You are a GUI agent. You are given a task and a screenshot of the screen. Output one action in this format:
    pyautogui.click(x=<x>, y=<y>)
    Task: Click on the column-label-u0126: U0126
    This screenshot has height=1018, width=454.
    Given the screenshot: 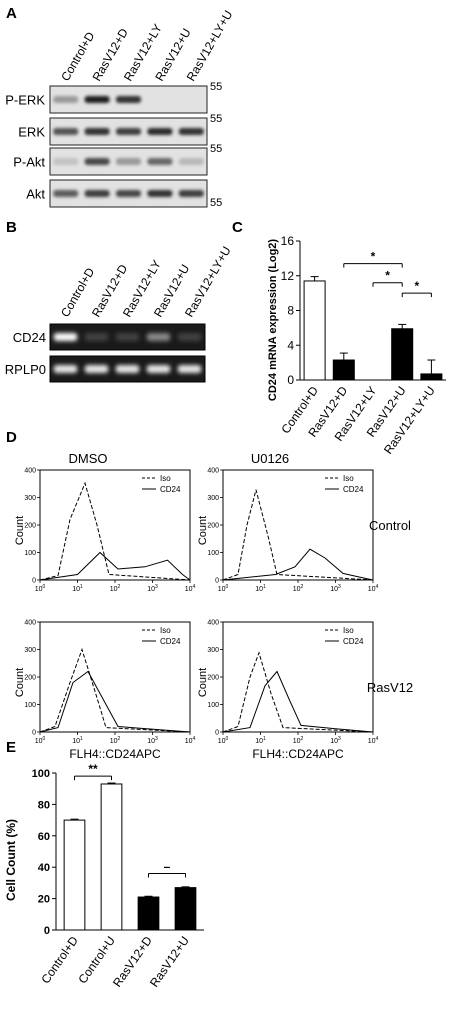 What is the action you would take?
    pyautogui.click(x=270, y=458)
    